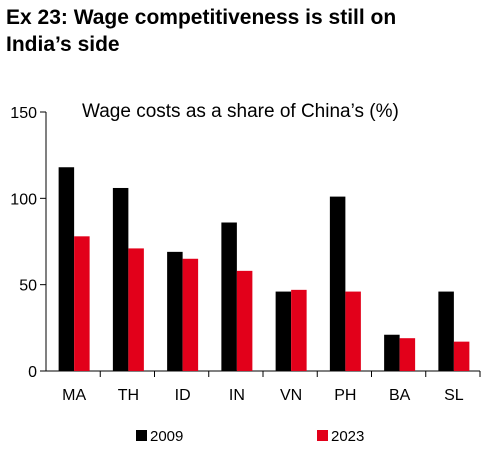  Describe the element at coordinates (183, 395) in the screenshot. I see `x-category-label: ID` at that location.